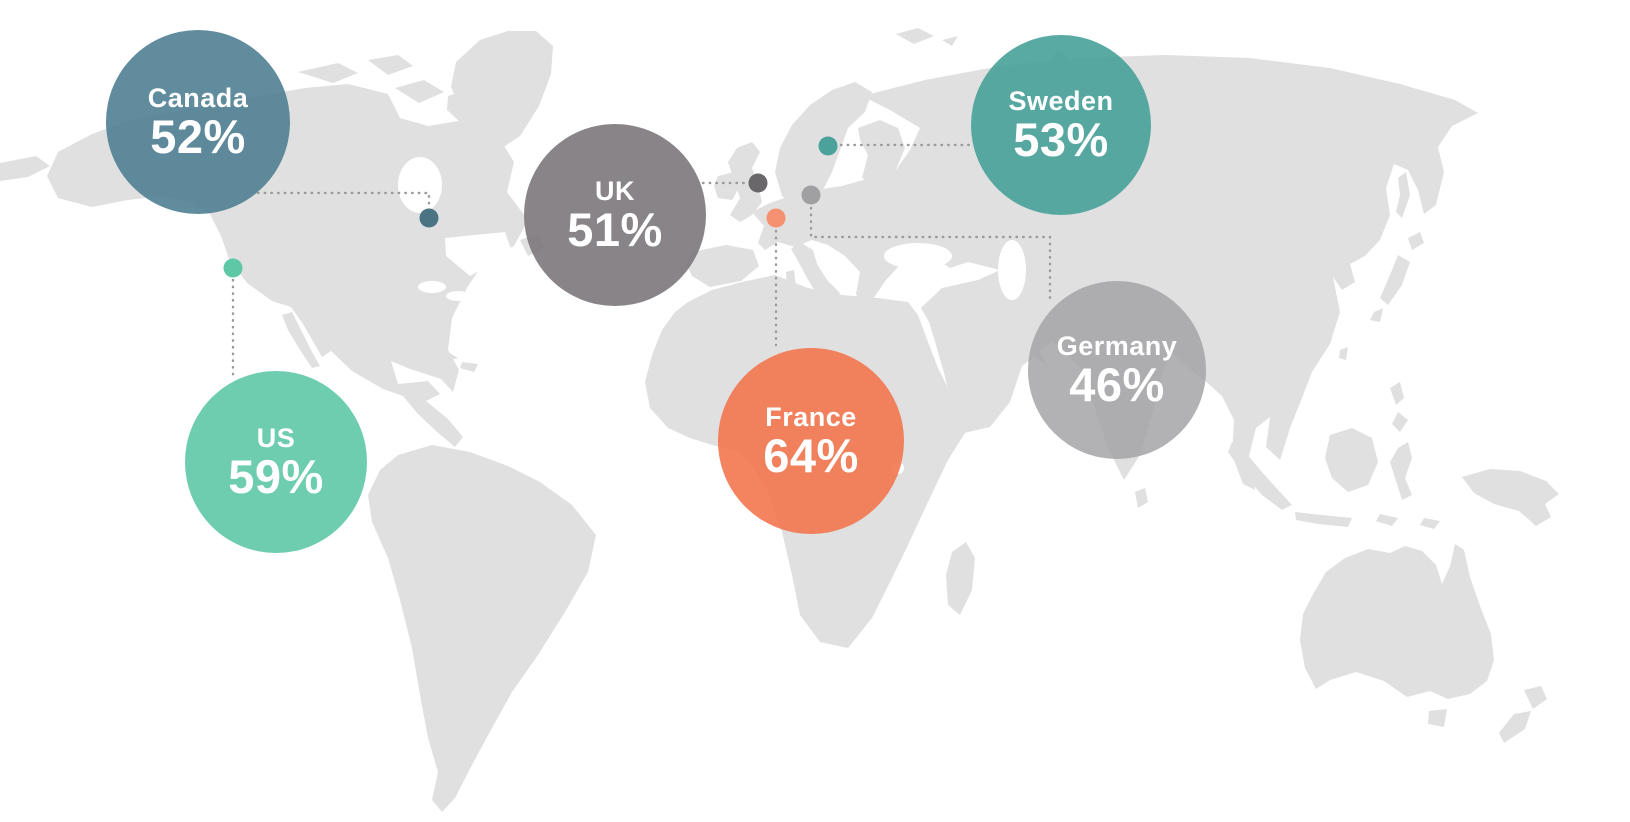  What do you see at coordinates (811, 456) in the screenshot?
I see `bubble-france-value: 64%` at bounding box center [811, 456].